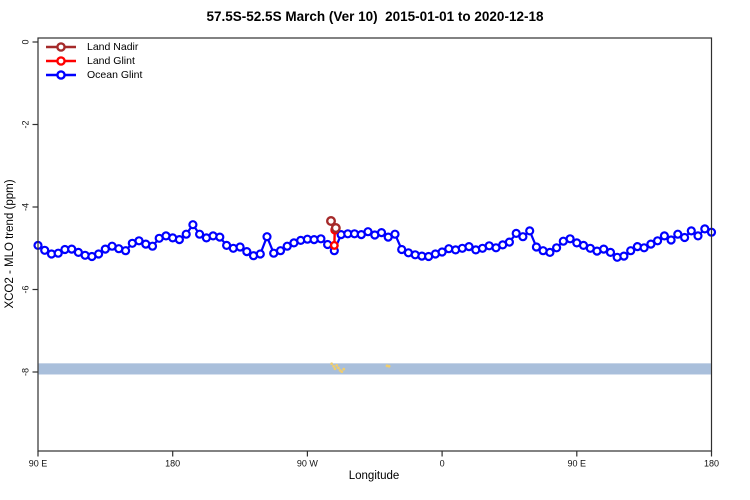 This screenshot has height=500, width=750. I want to click on land_nadir-series, so click(333, 224).